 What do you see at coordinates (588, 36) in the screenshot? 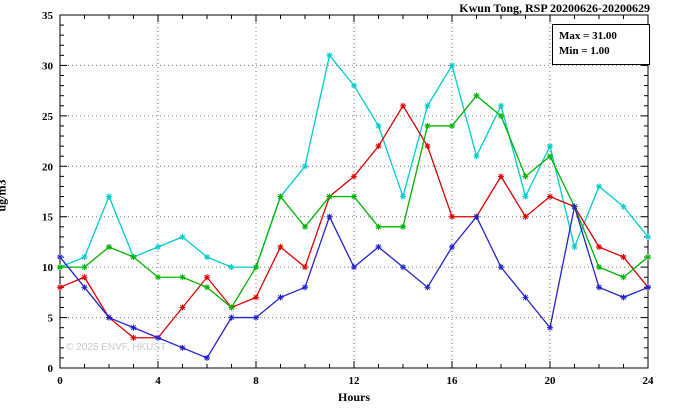
I see `legend-max-value: Max = 31.00` at bounding box center [588, 36].